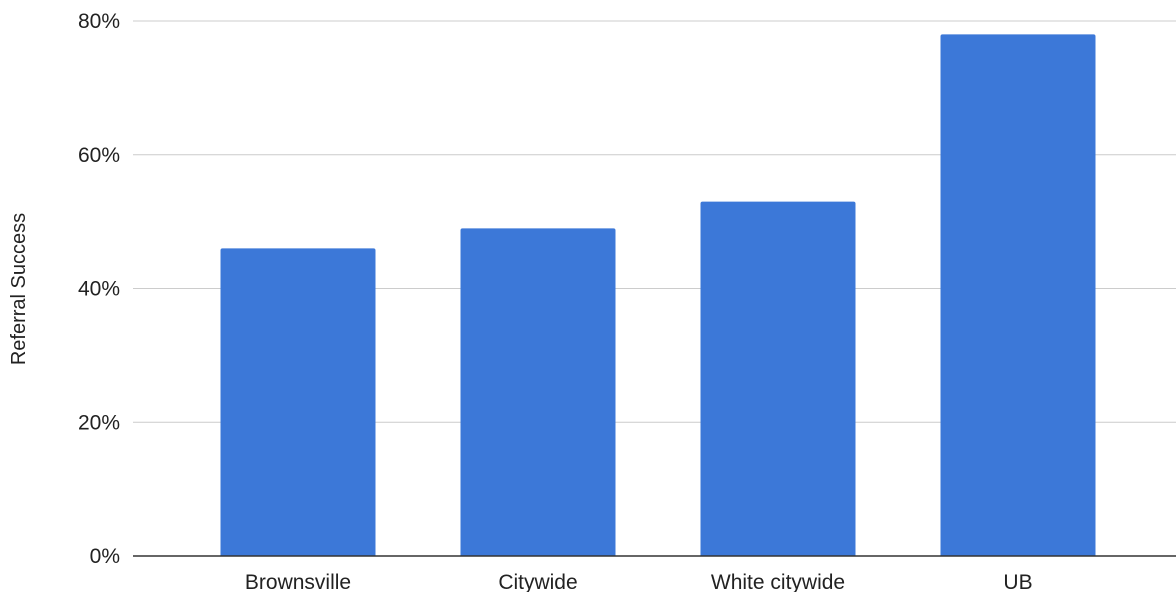  I want to click on y-tick-label: 40%, so click(99, 289).